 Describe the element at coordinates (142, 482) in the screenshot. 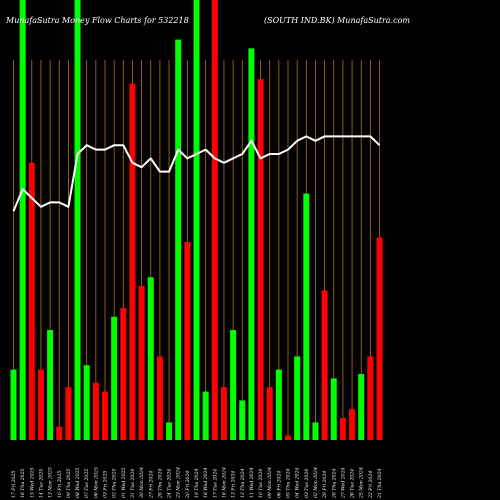

I see `x-tick-label: 30 Mon 2024` at that location.